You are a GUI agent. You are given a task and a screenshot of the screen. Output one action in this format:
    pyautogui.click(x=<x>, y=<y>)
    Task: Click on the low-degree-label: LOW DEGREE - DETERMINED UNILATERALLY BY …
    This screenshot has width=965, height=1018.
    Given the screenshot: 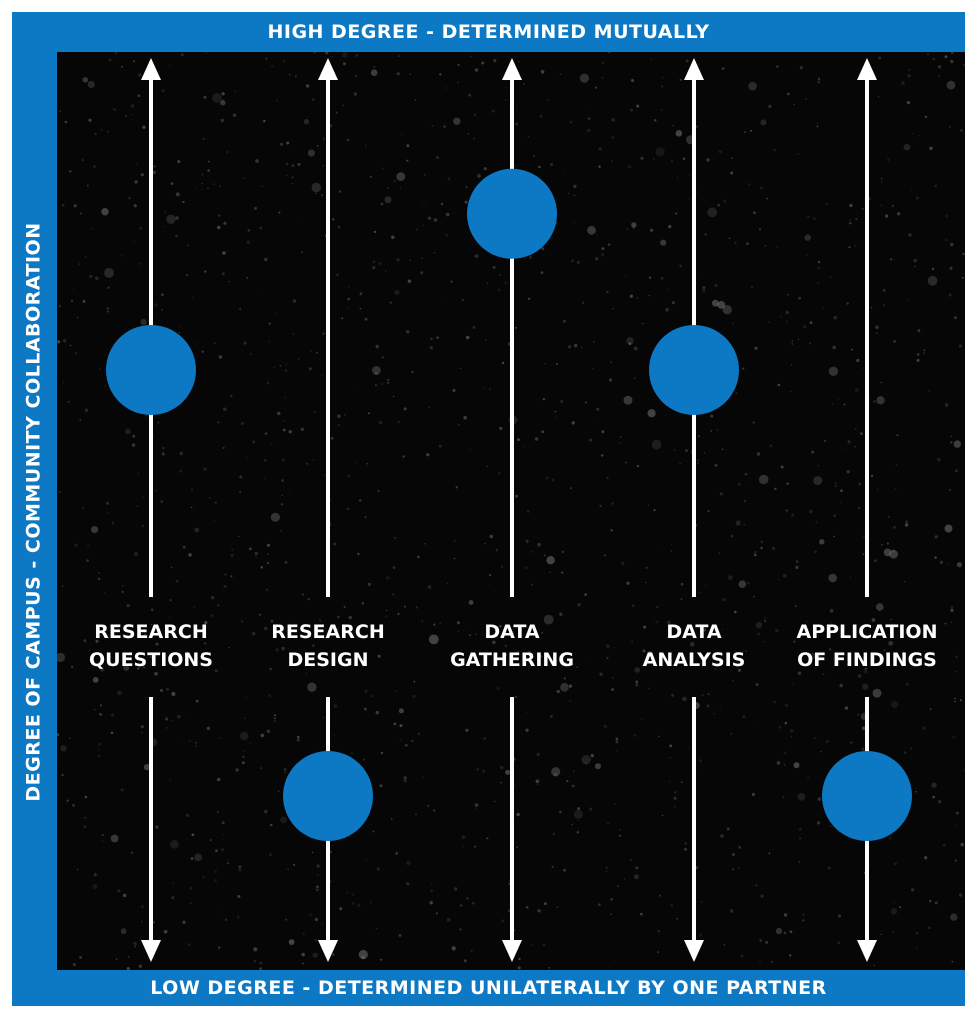 What is the action you would take?
    pyautogui.click(x=488, y=988)
    